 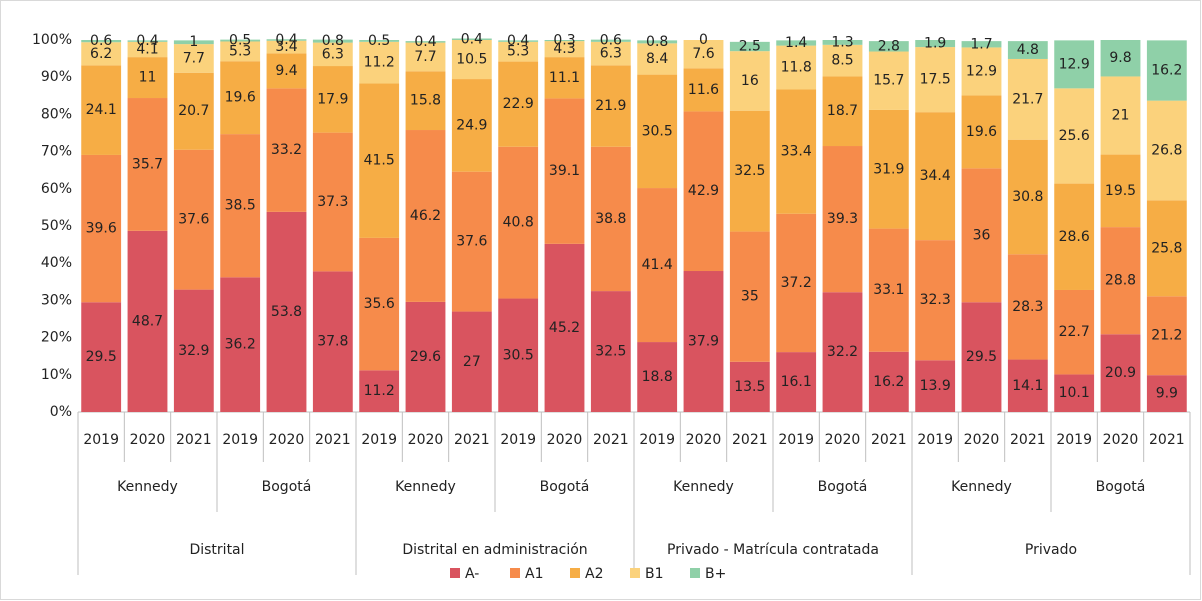 I want to click on value-label: 30.5, so click(x=518, y=355).